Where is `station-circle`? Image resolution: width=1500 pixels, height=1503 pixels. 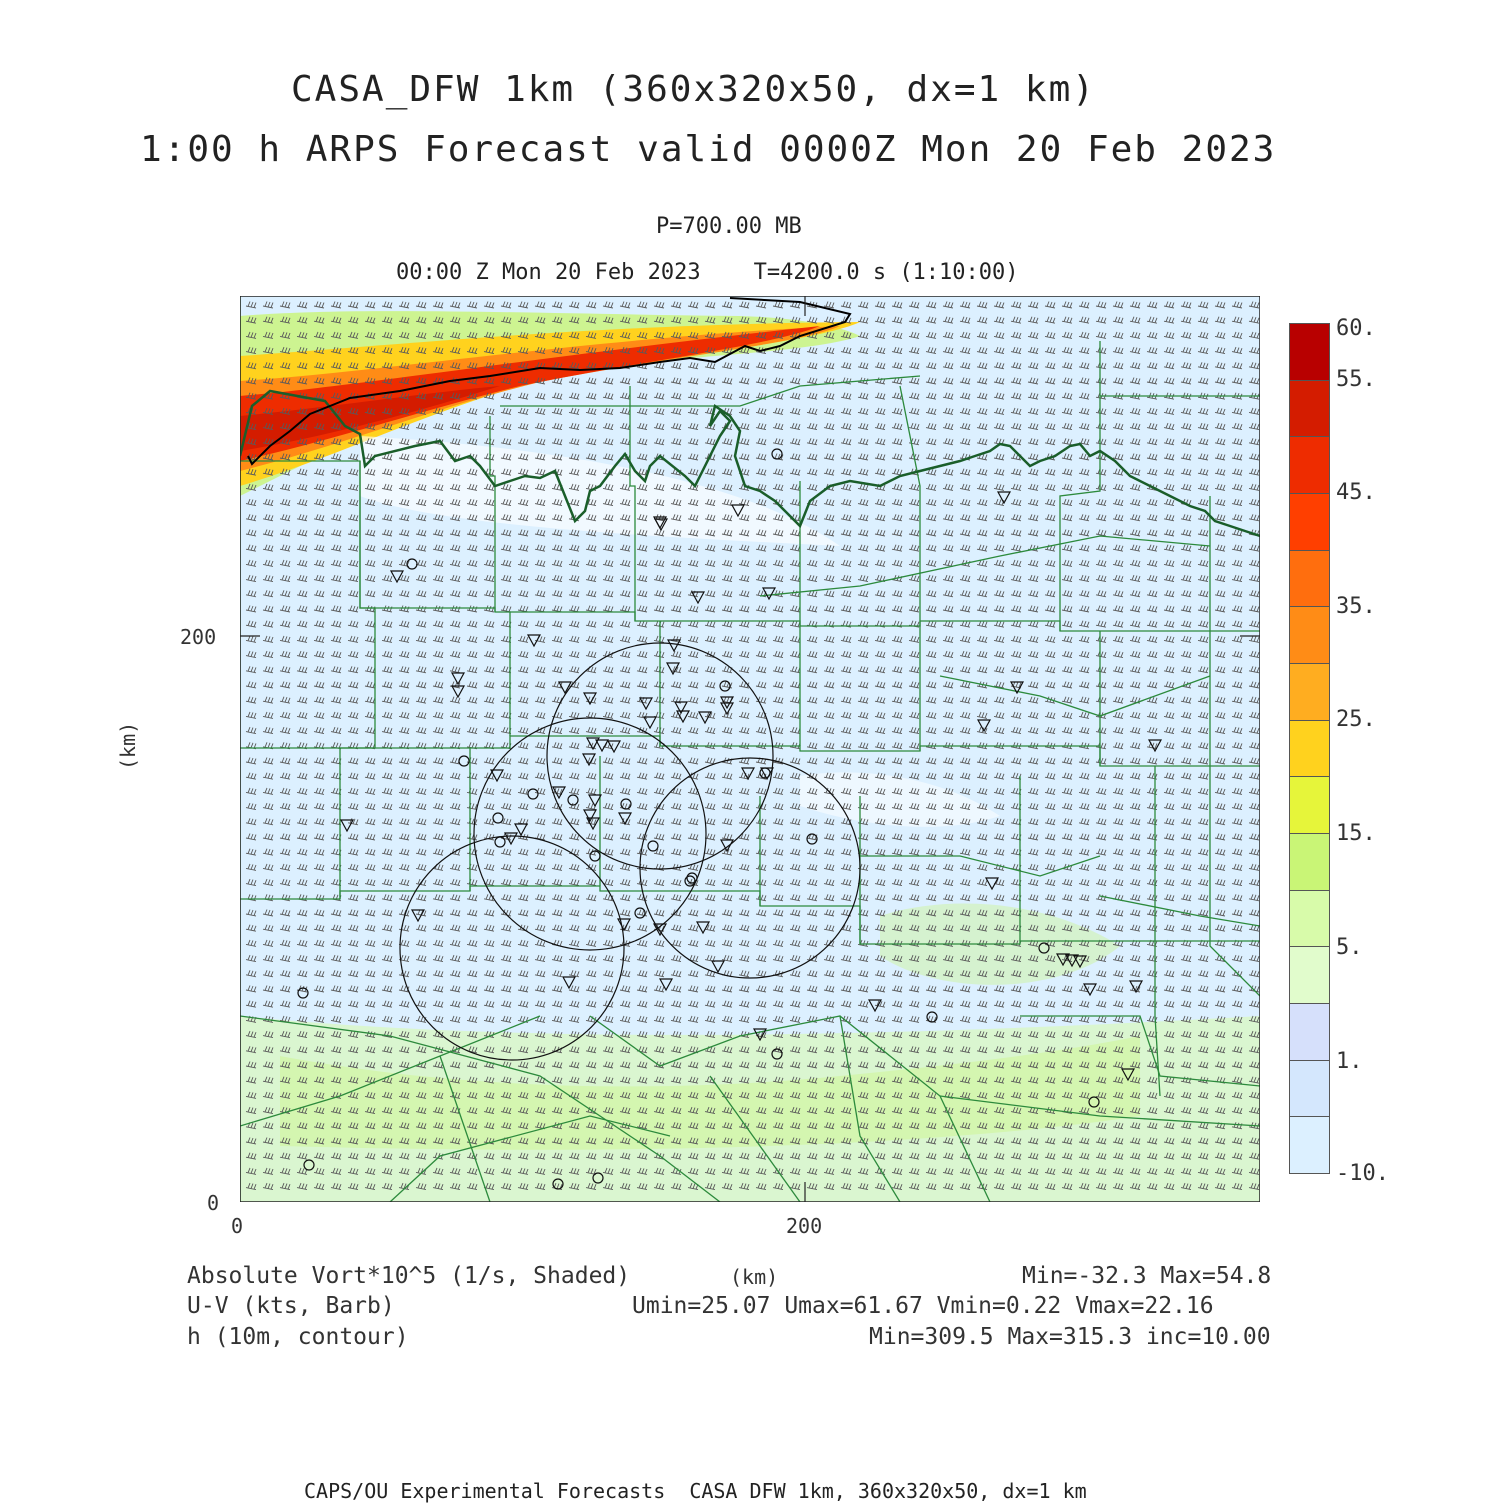 station-circle is located at coordinates (303, 993).